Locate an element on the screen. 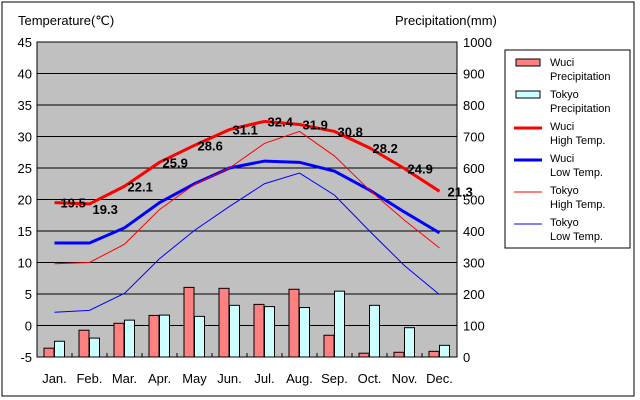  data-label: 30.8 is located at coordinates (350, 131).